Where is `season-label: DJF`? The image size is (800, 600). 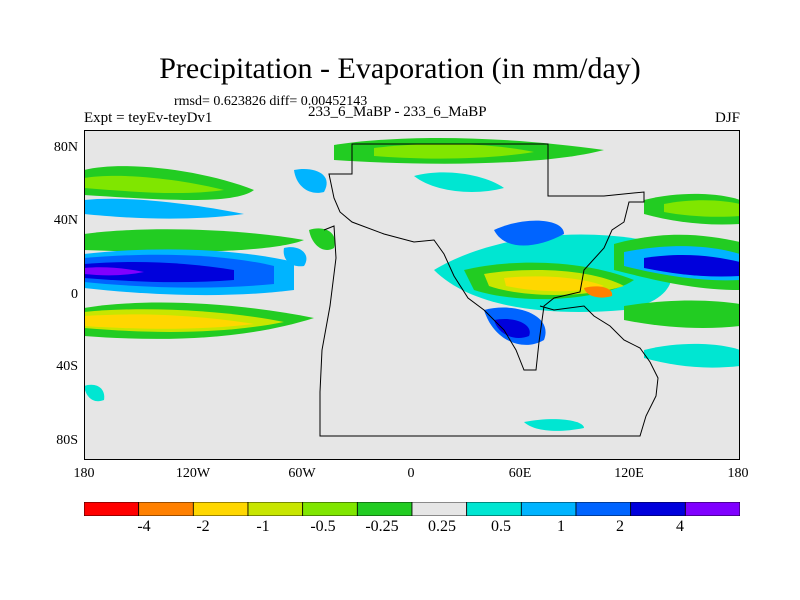 season-label: DJF is located at coordinates (727, 118).